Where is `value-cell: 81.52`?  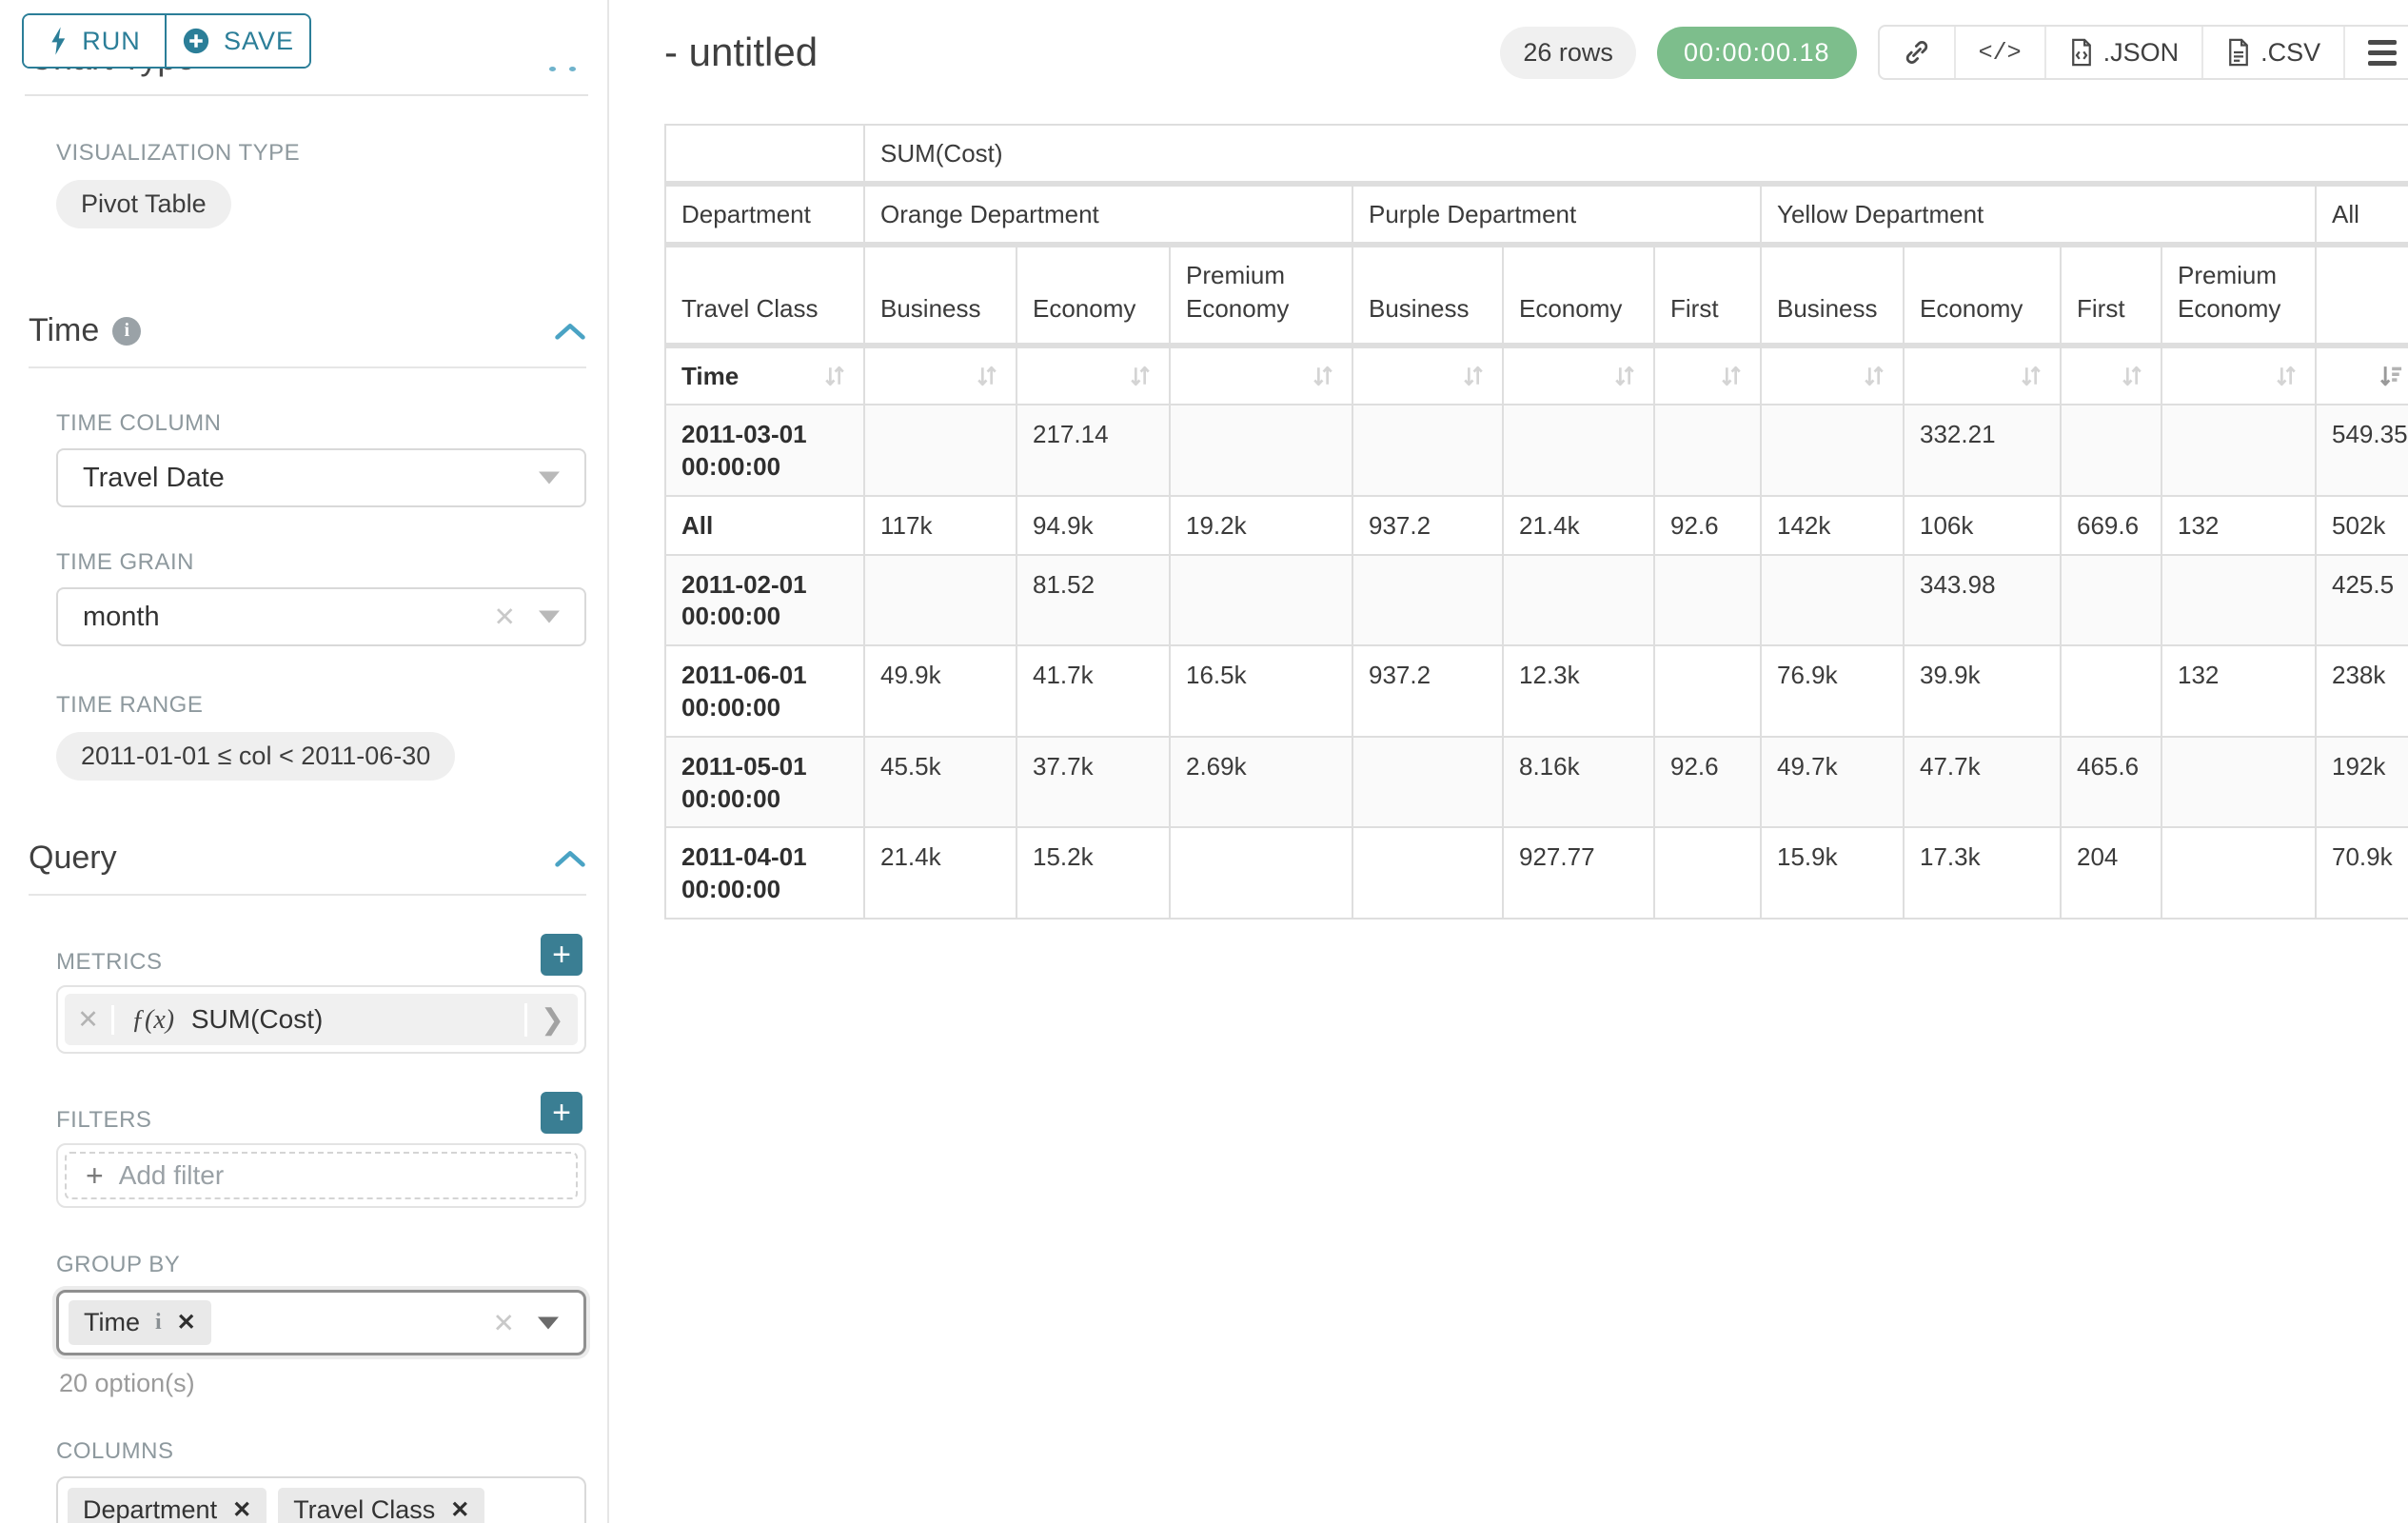 value-cell: 81.52 is located at coordinates (1093, 600).